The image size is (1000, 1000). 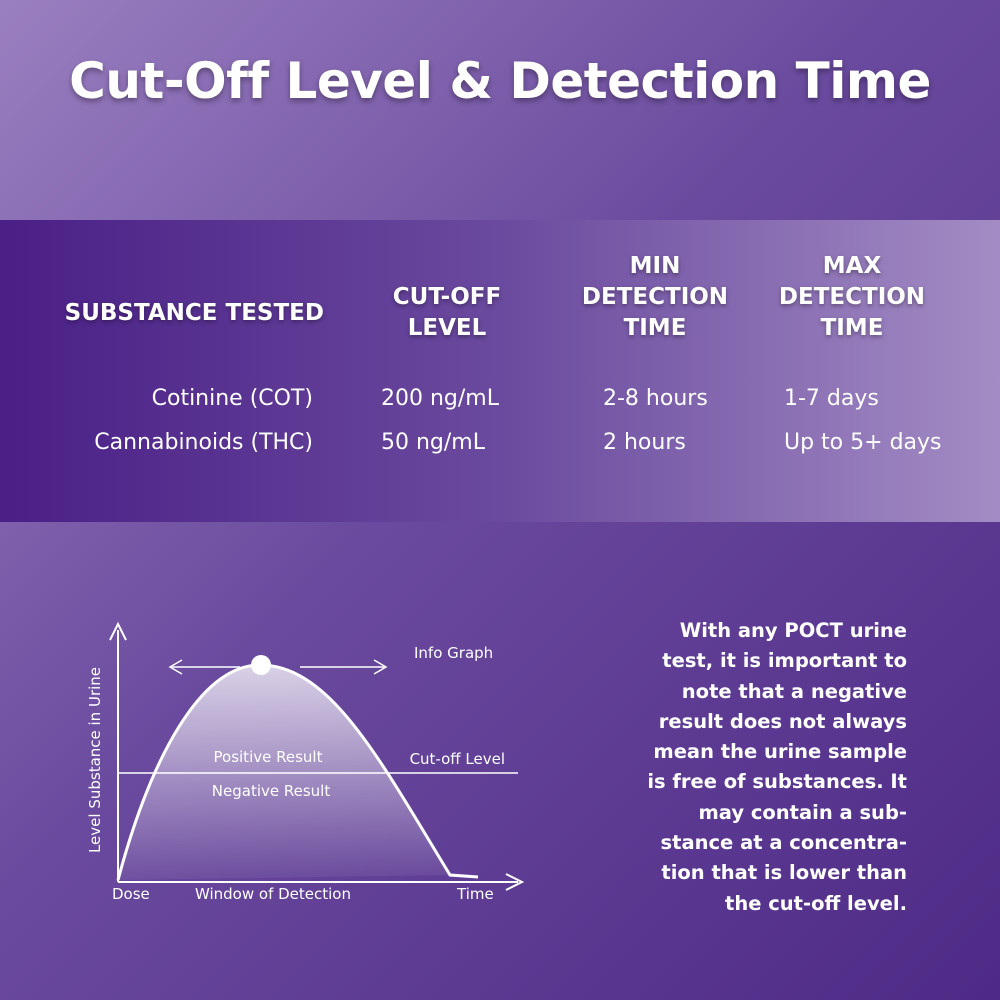 What do you see at coordinates (433, 442) in the screenshot?
I see `table-cell: 50 ng/mL` at bounding box center [433, 442].